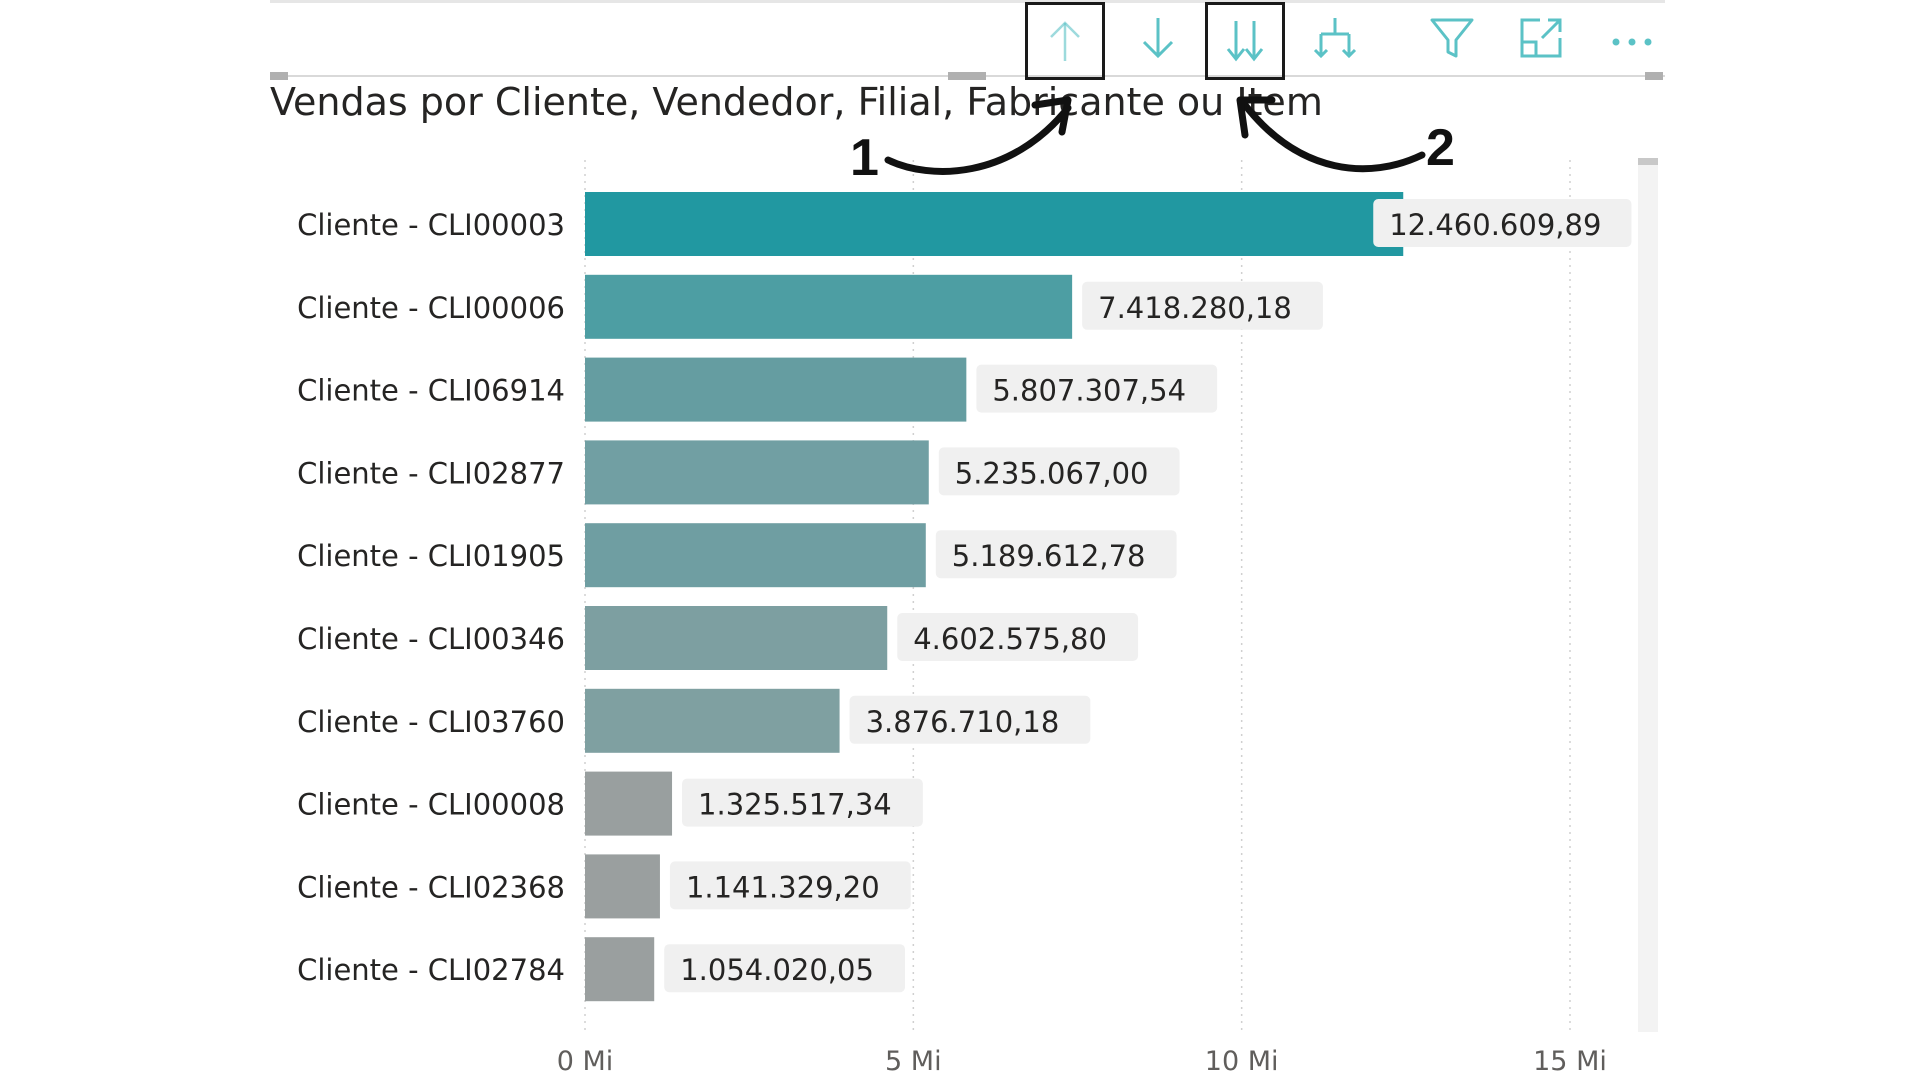  I want to click on data-label: 7.418.280,18, so click(1195, 308).